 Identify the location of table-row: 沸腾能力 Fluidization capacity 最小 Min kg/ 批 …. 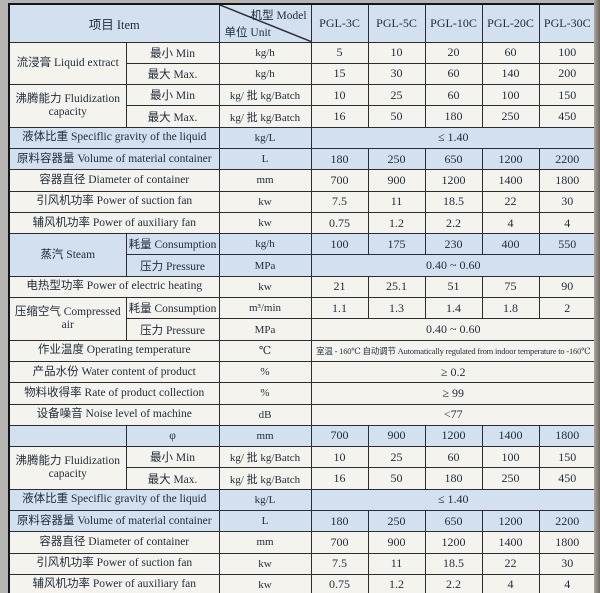
(302, 468).